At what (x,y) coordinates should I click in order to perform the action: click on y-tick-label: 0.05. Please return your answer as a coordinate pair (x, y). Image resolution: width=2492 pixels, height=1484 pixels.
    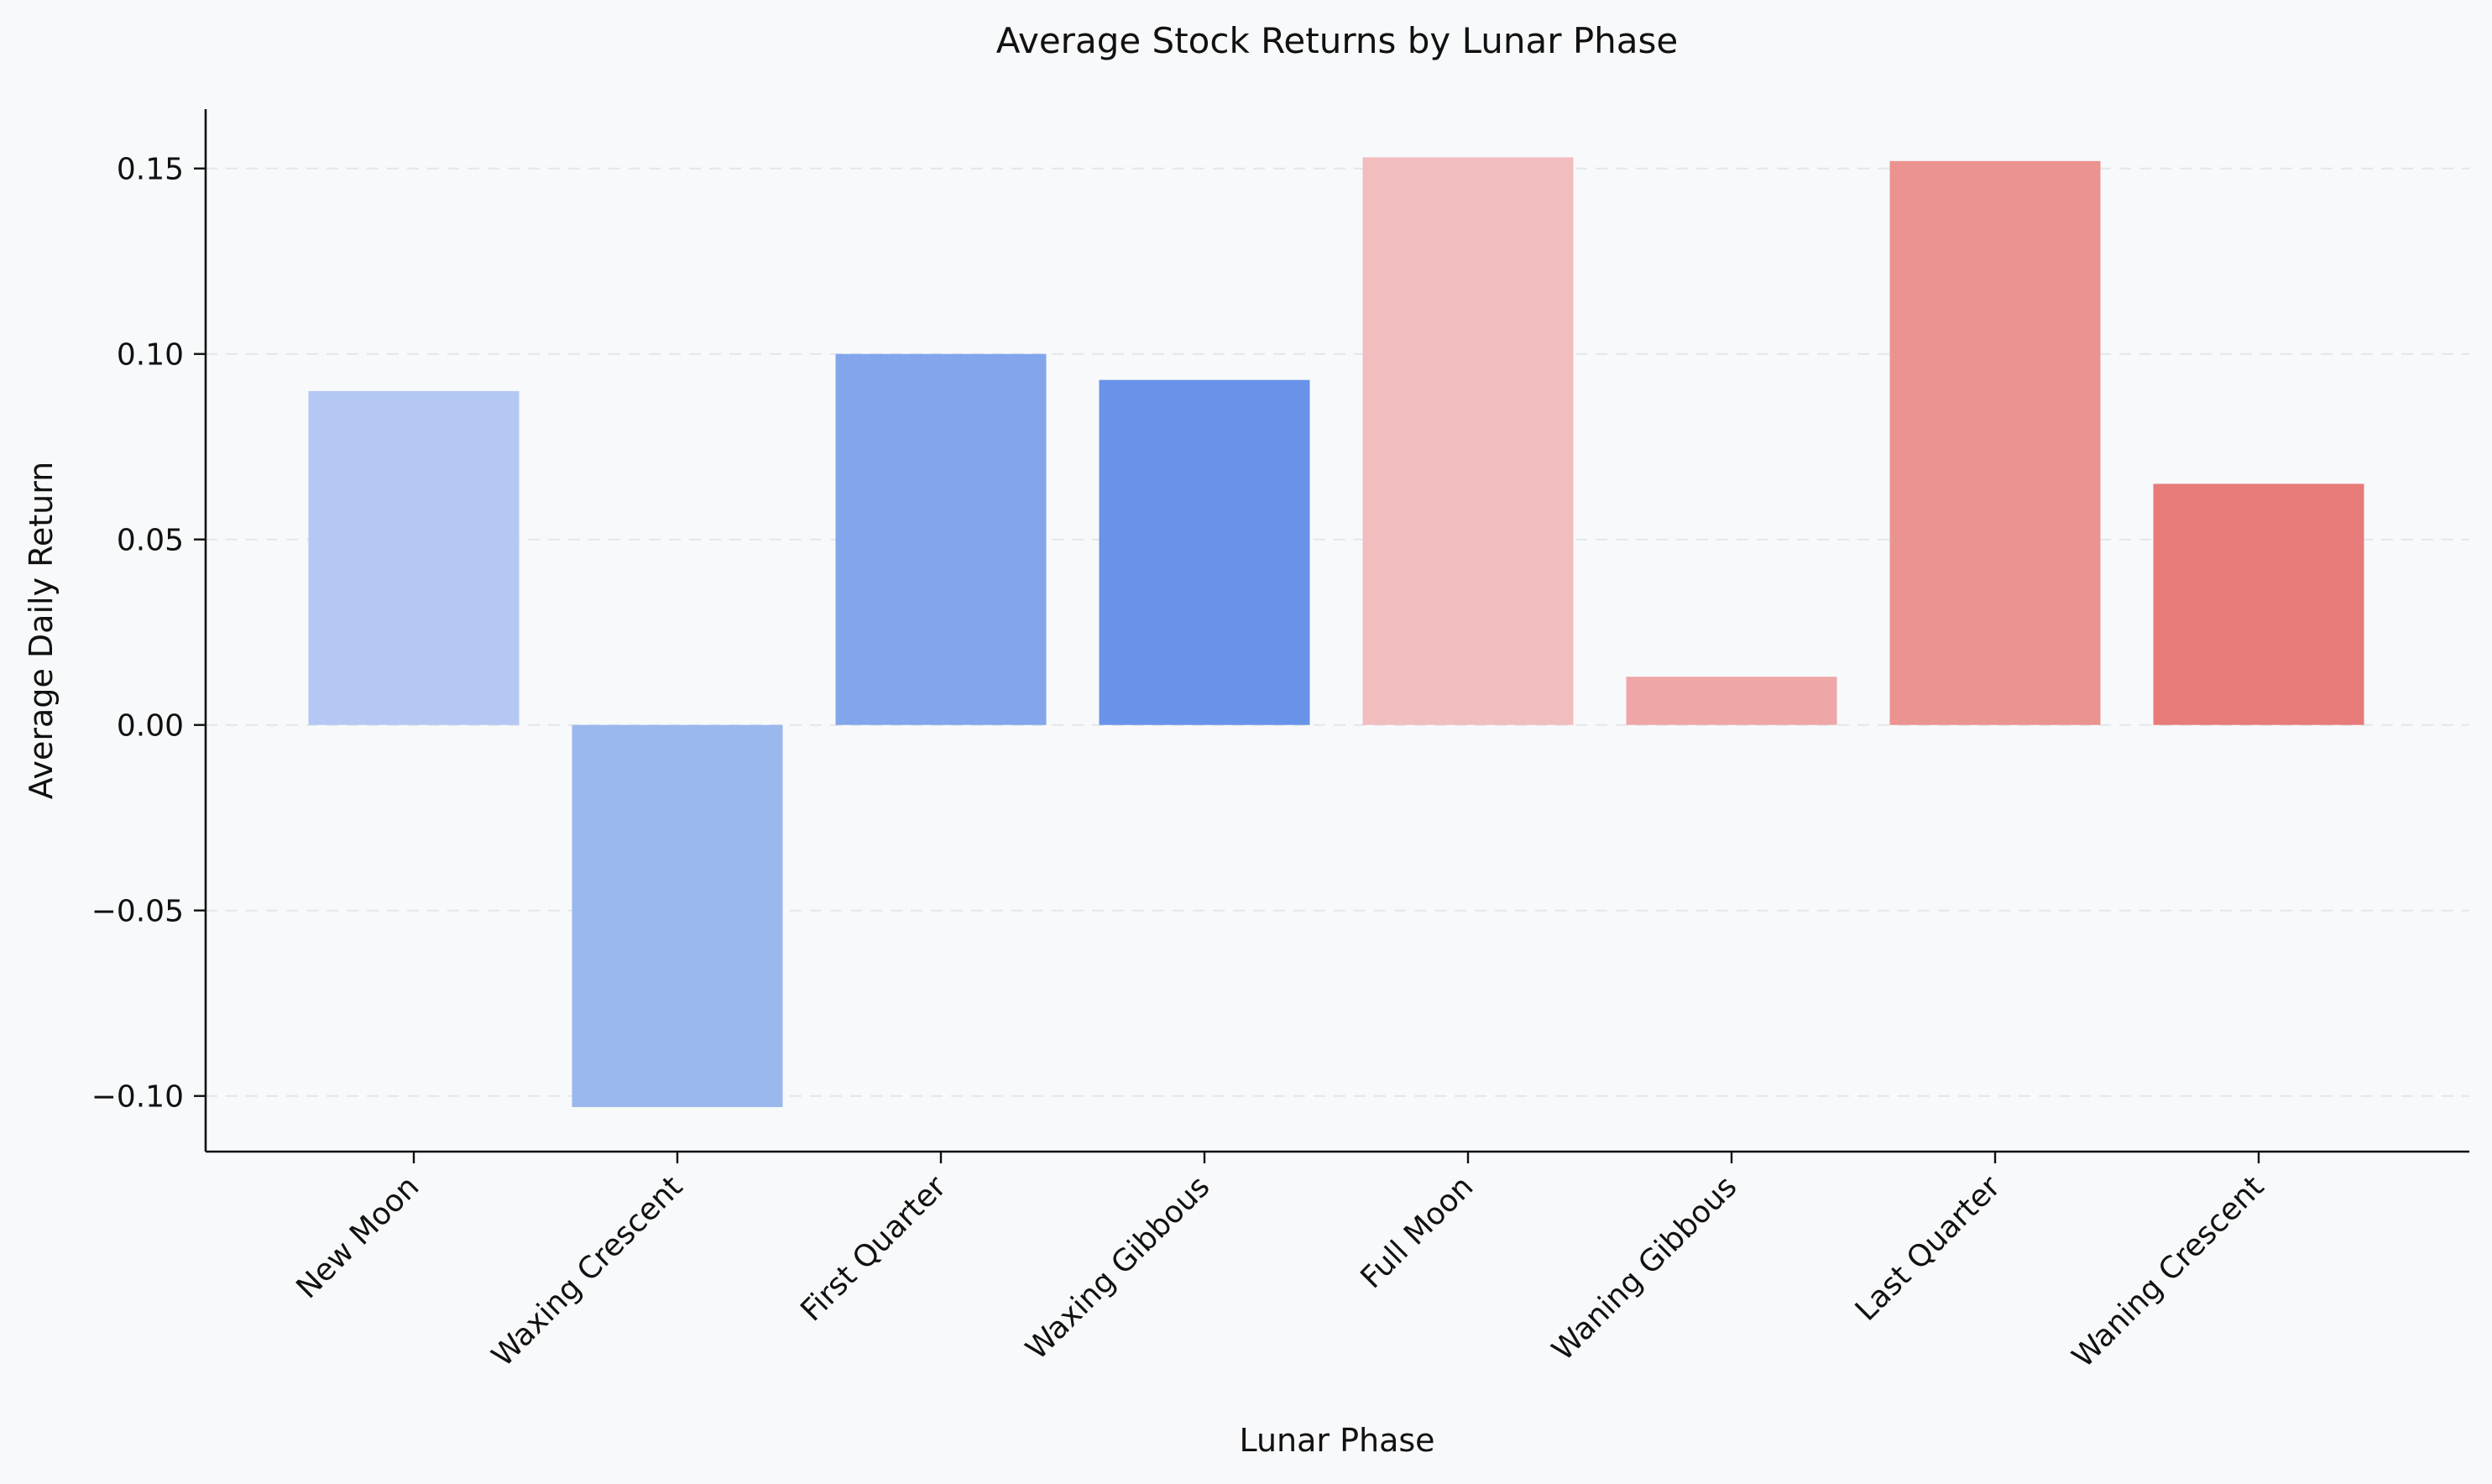
    Looking at the image, I should click on (150, 541).